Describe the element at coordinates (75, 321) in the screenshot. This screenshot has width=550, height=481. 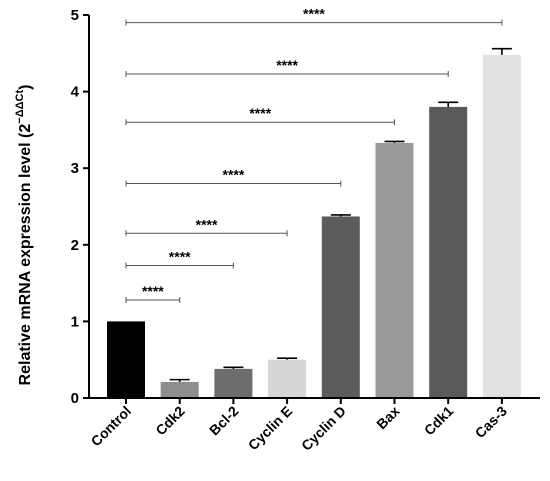
I see `y-tick-label: 1` at that location.